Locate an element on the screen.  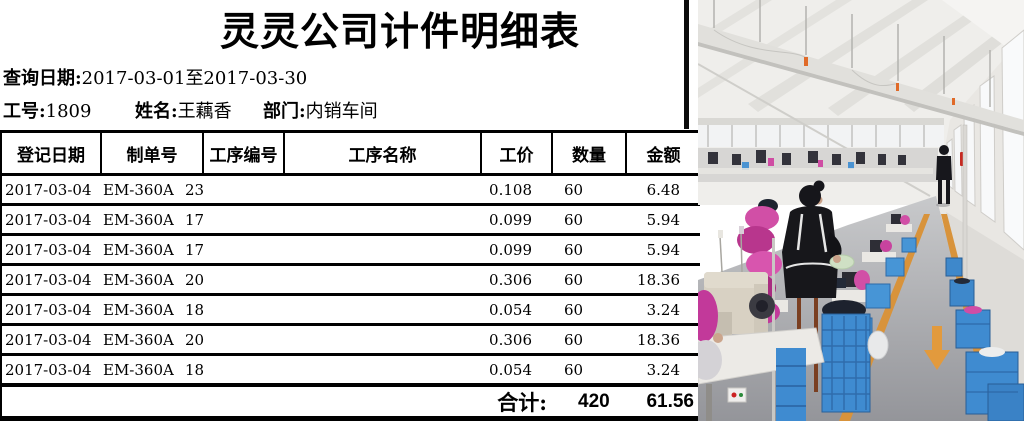
photo-hanging-rail is located at coordinates (861, 98).